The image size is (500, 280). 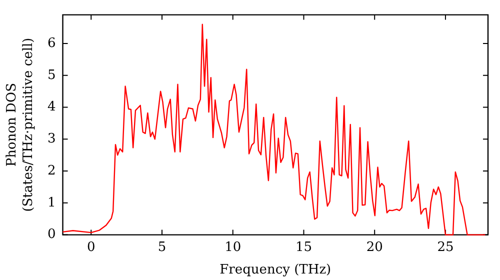 What do you see at coordinates (51, 75) in the screenshot?
I see `y-tick-label: 5` at bounding box center [51, 75].